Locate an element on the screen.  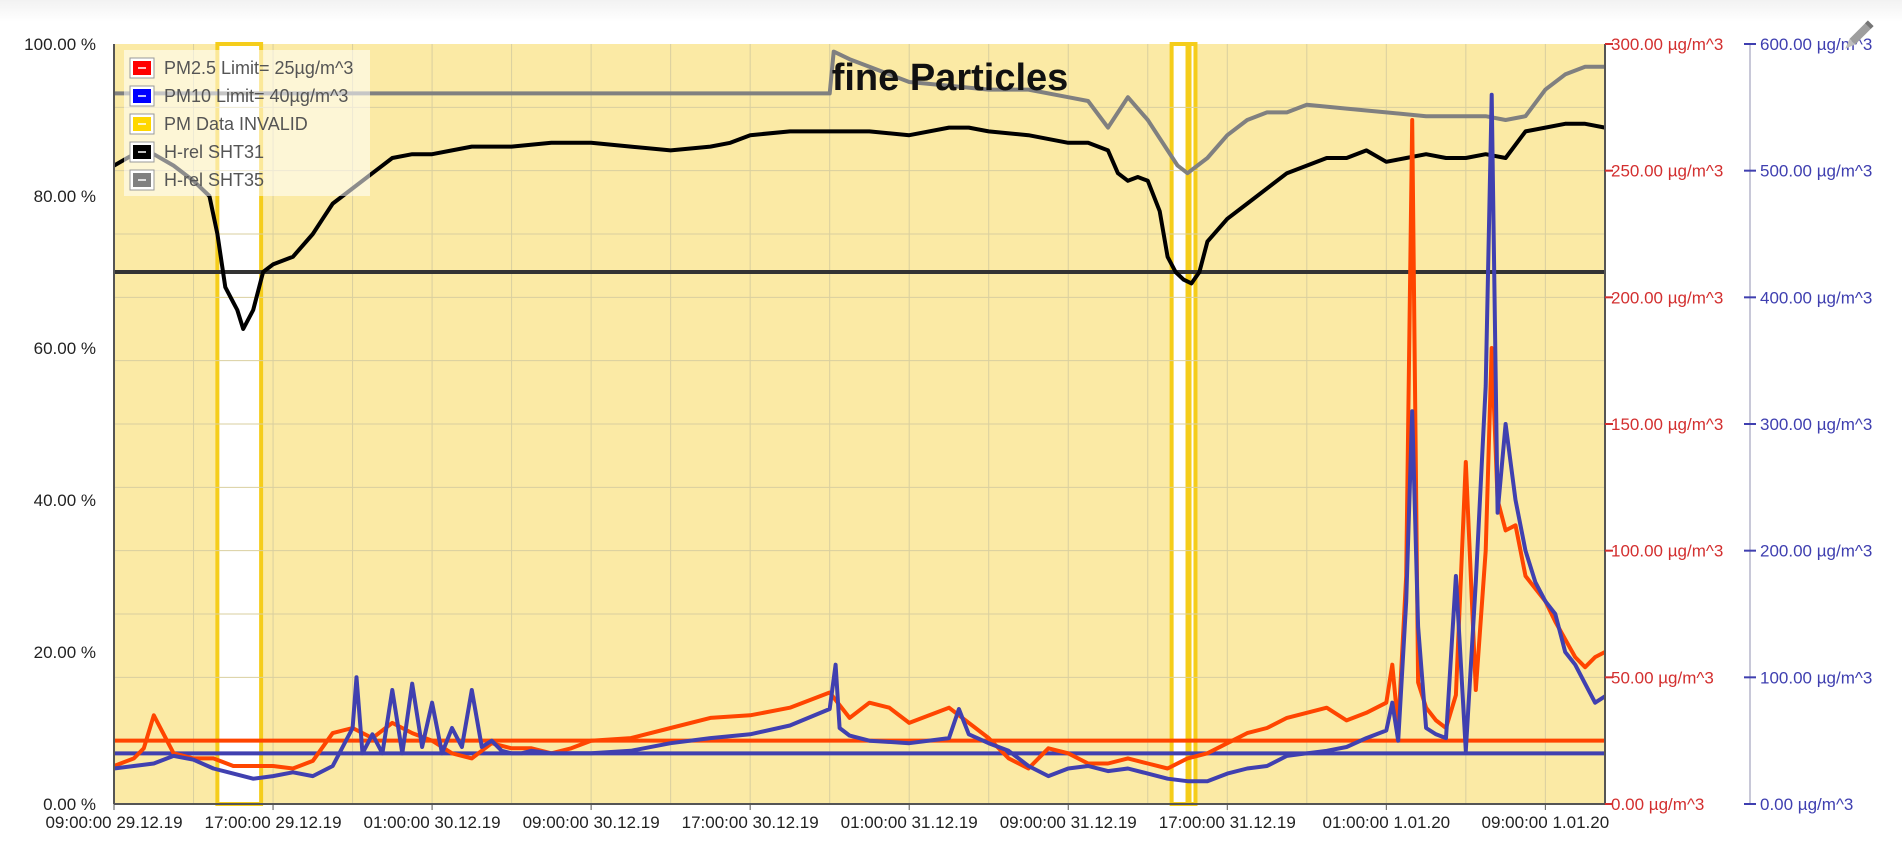
y-right1-tick-label: 250.00 µg/m^3 is located at coordinates (1667, 171).